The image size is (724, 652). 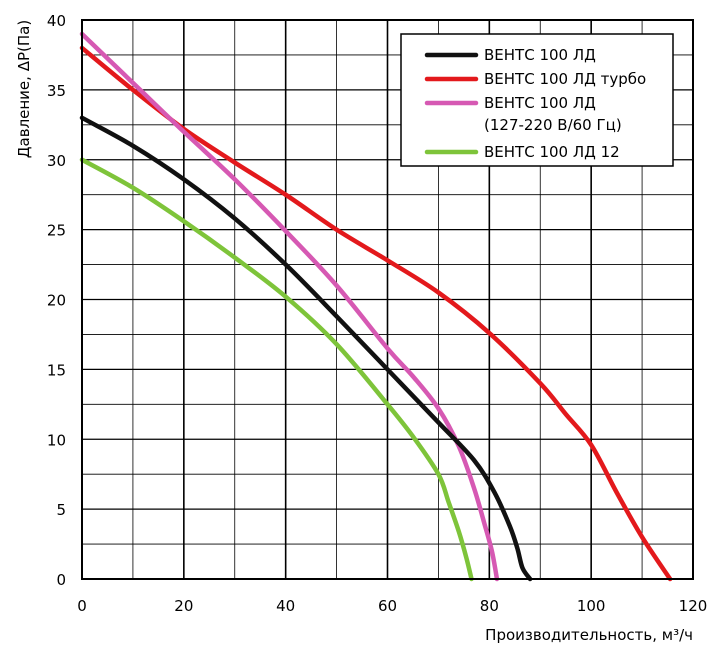 I want to click on y-tick-label: 40, so click(x=56, y=21).